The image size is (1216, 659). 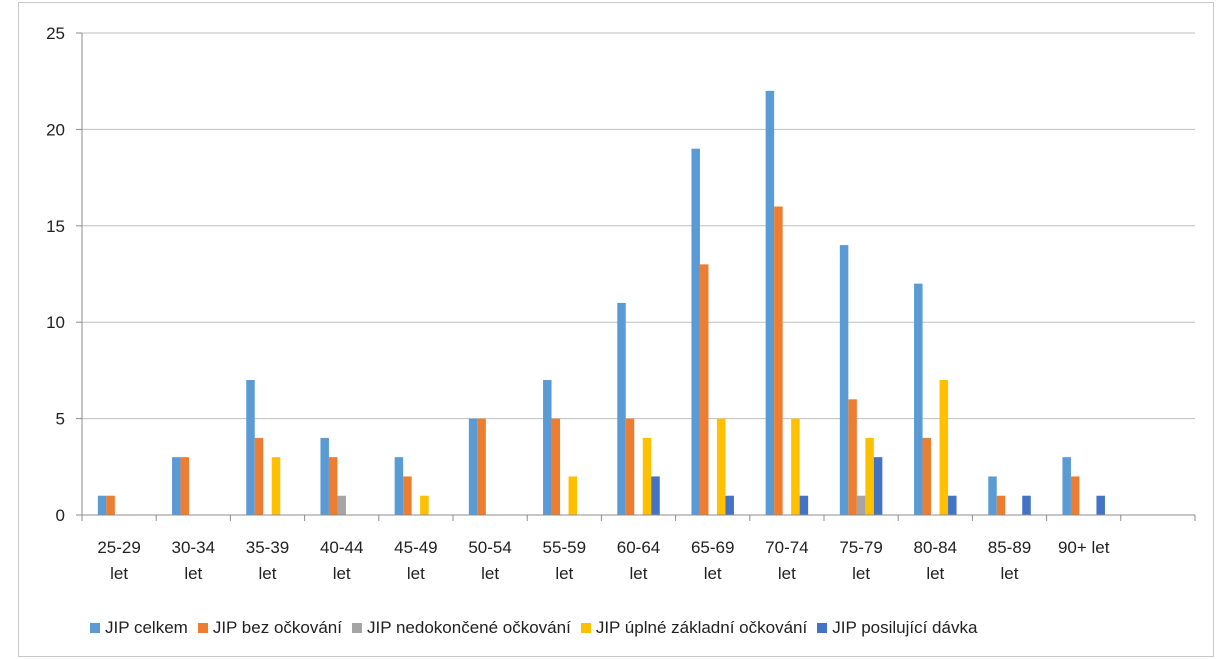 I want to click on x-tick-label: 75-79 let, so click(x=860, y=560).